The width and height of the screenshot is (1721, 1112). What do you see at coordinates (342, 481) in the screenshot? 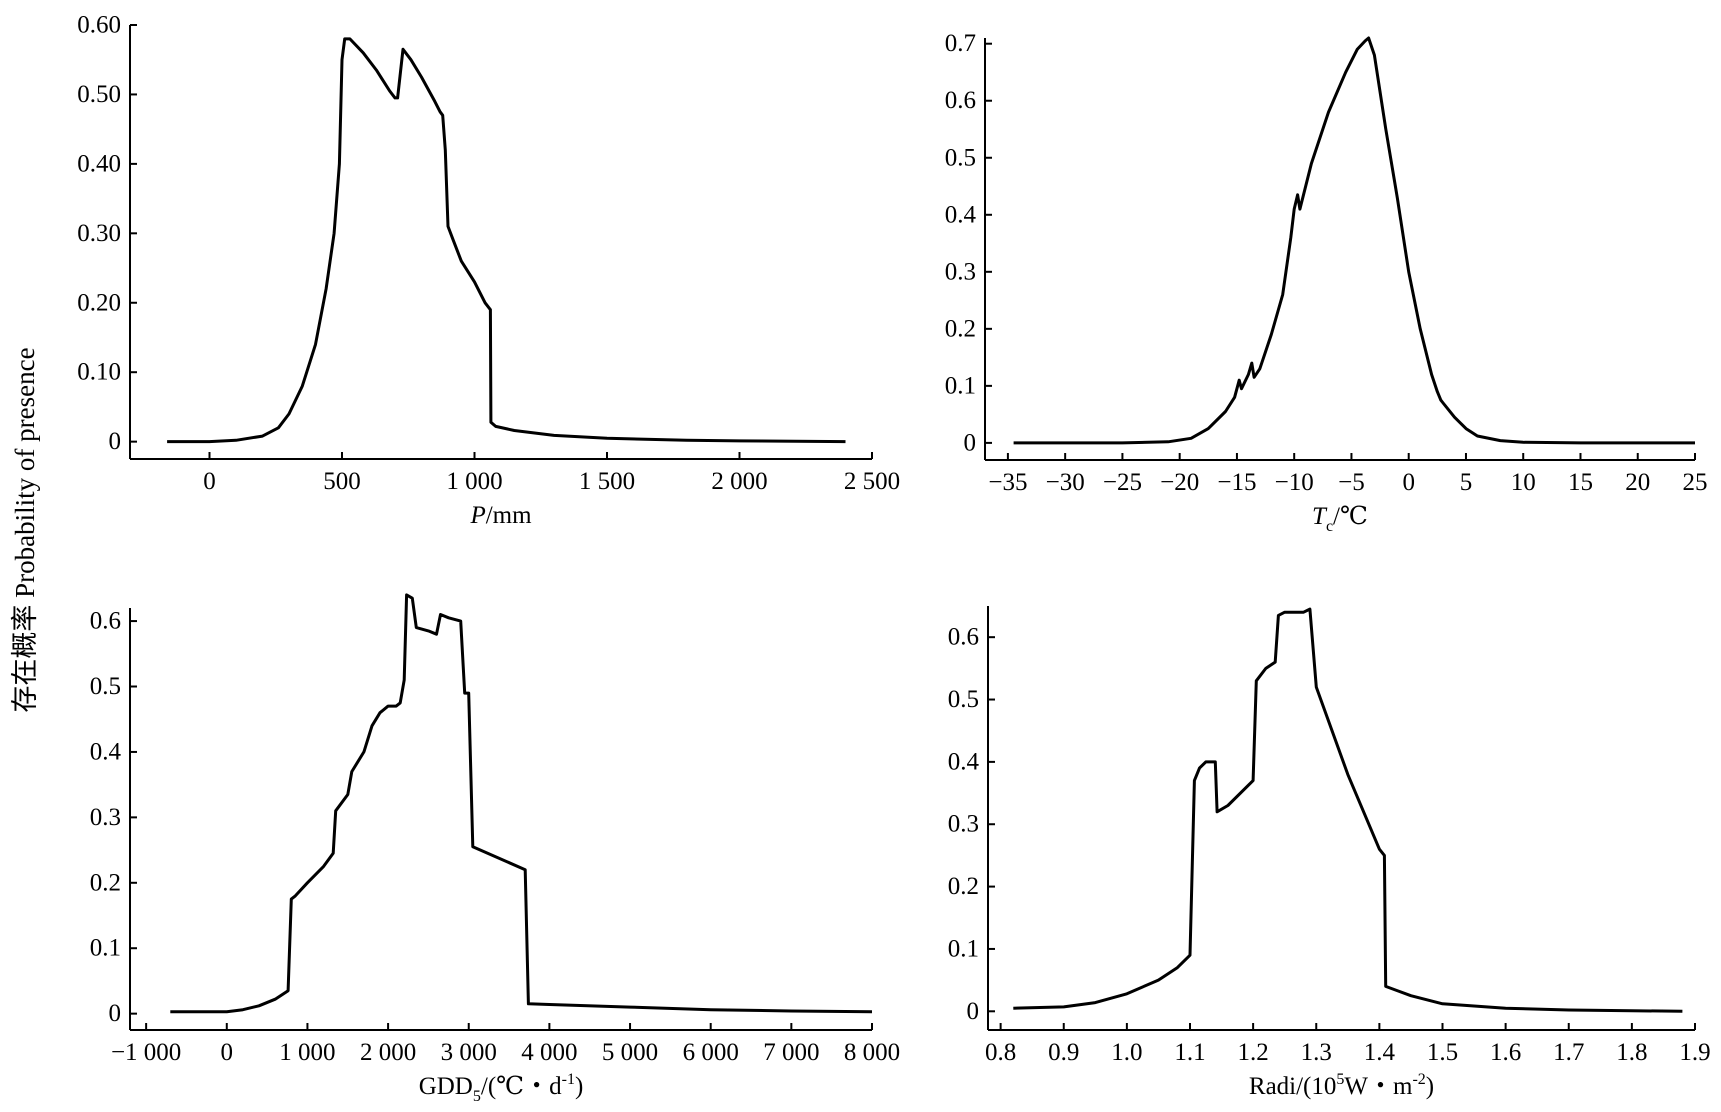
I see `x-tick-label: 500` at bounding box center [342, 481].